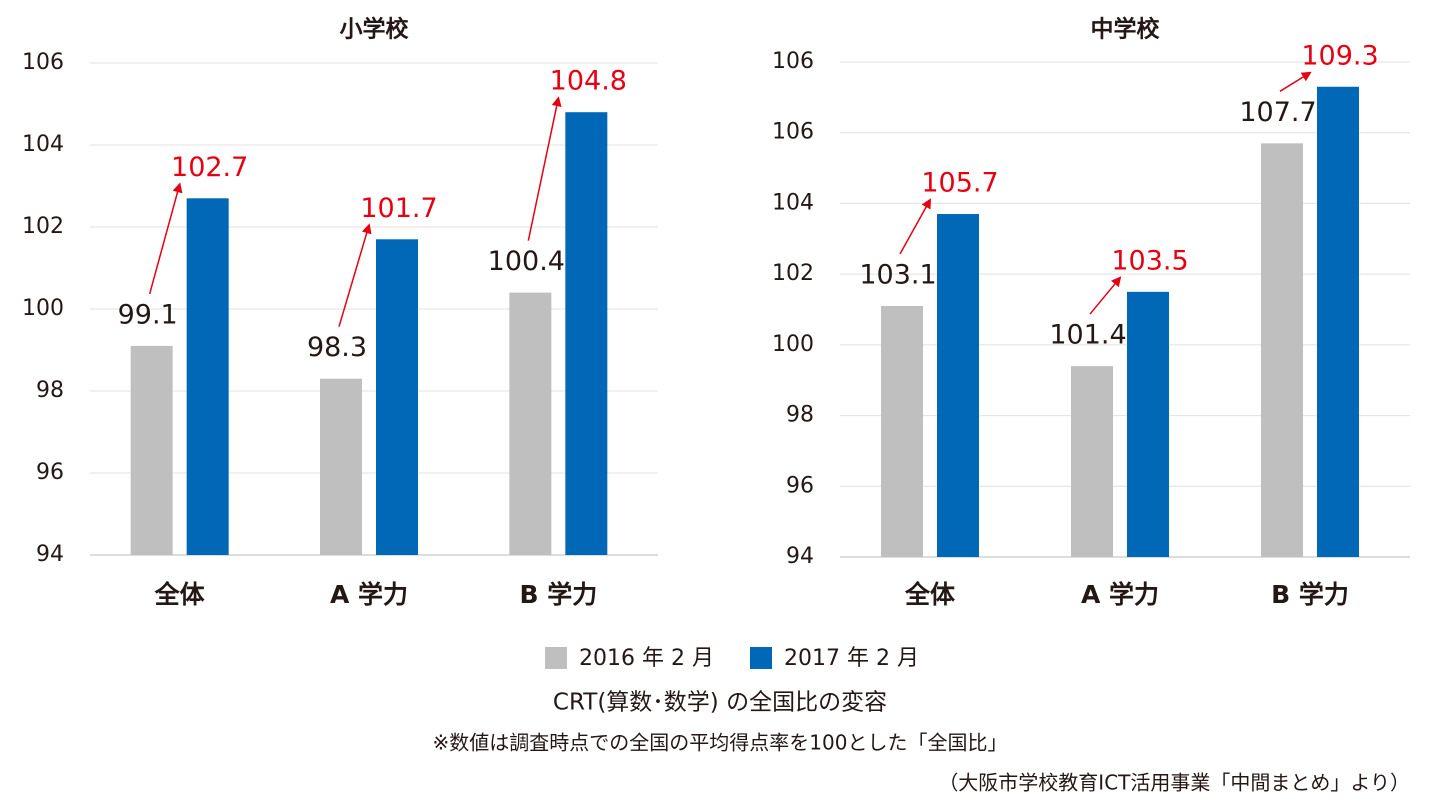 The height and width of the screenshot is (810, 1440). I want to click on data-label: 107.7, so click(1277, 112).